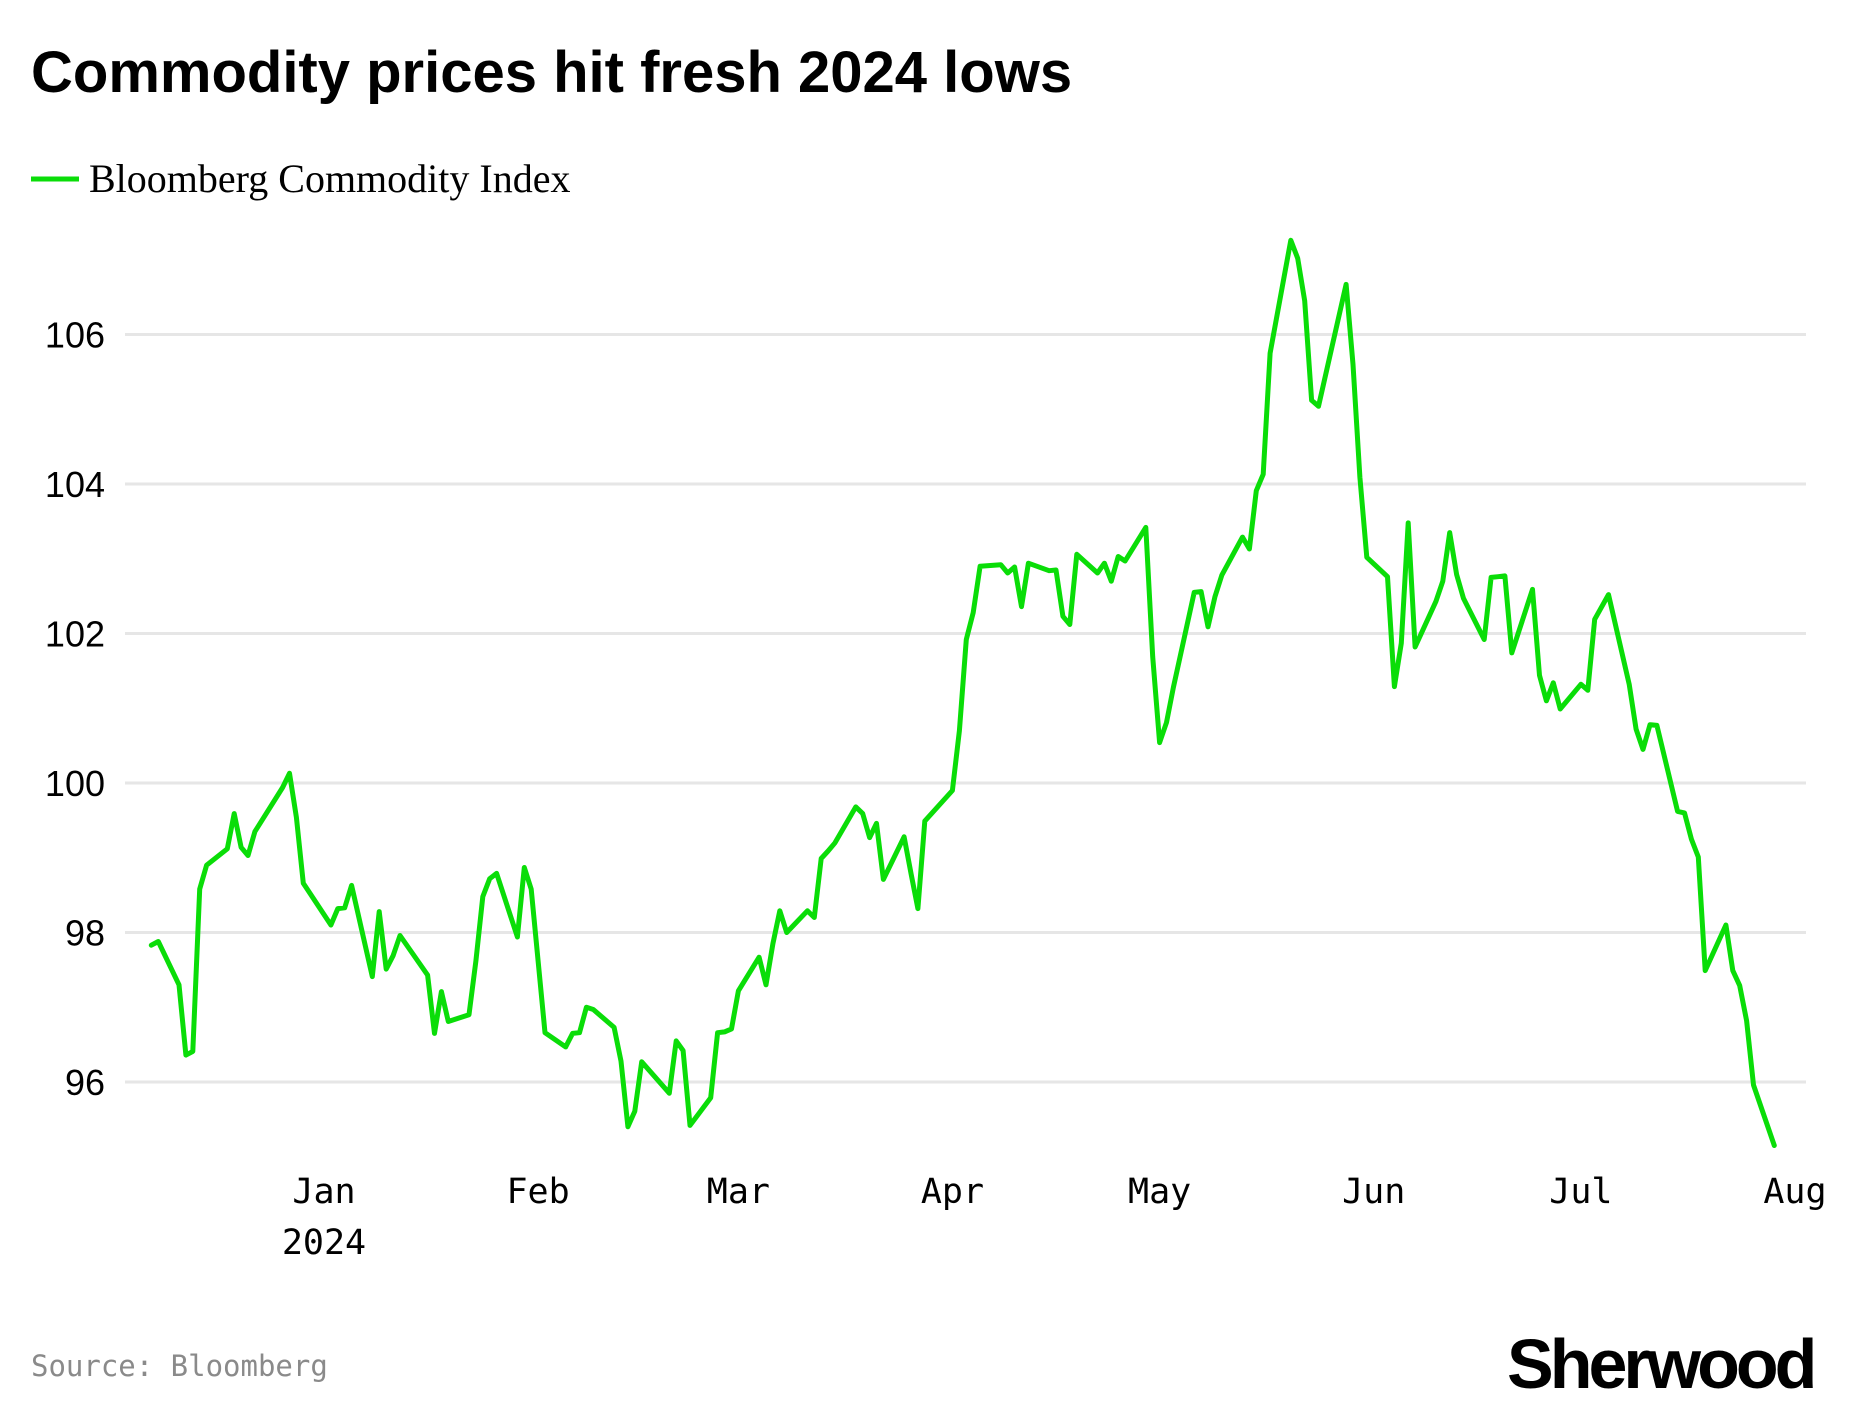 The width and height of the screenshot is (1860, 1413). What do you see at coordinates (75, 335) in the screenshot?
I see `y-tick-label: 106` at bounding box center [75, 335].